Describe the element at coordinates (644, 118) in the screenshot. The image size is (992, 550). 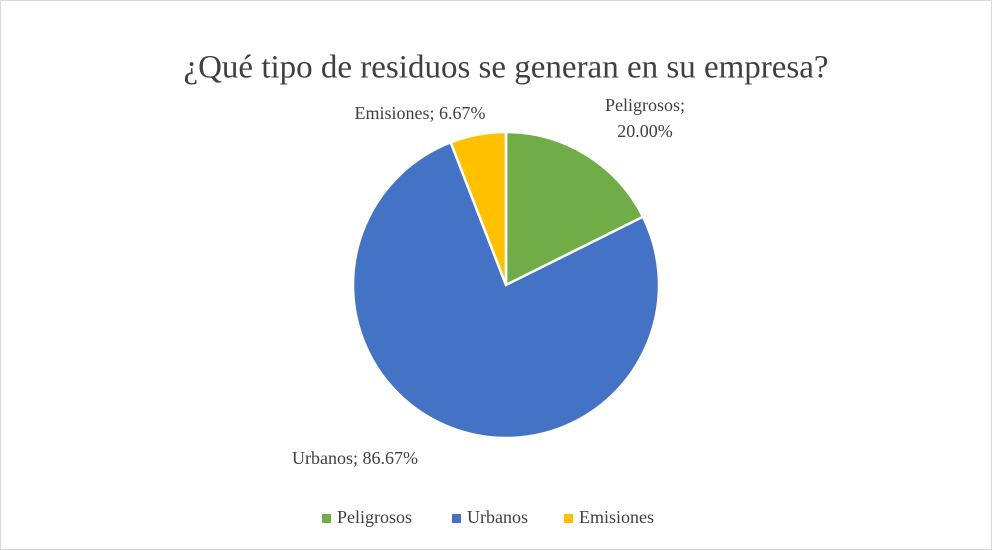
I see `data-label: Peligrosos; 20.00%` at that location.